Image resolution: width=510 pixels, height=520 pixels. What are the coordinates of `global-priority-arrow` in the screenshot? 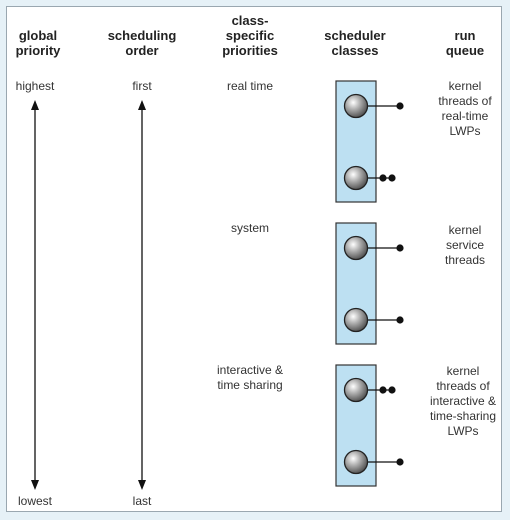 It's located at (35, 295).